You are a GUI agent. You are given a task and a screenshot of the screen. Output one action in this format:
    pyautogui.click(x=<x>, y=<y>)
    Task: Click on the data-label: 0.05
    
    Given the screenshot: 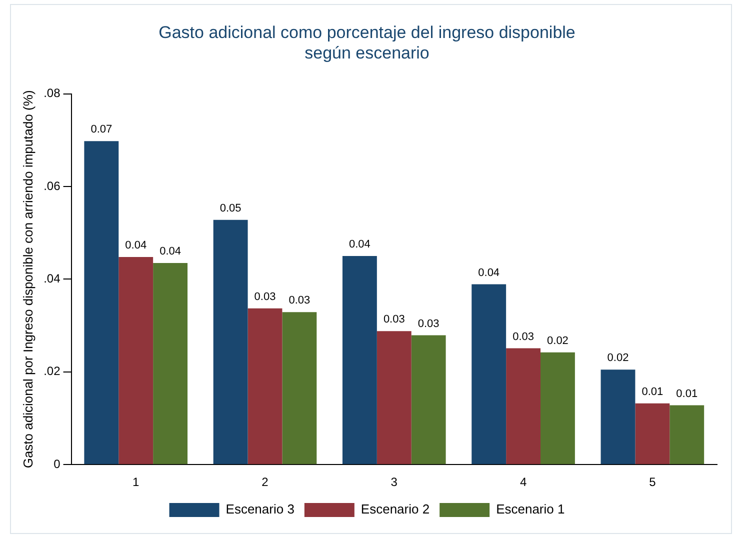 What is the action you would take?
    pyautogui.click(x=231, y=208)
    